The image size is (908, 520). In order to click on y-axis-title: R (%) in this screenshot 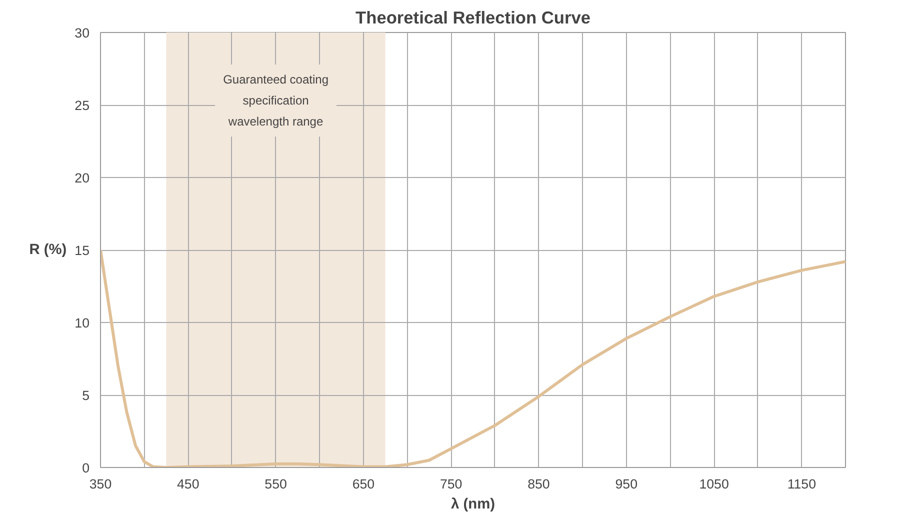, I will do `click(48, 250)`.